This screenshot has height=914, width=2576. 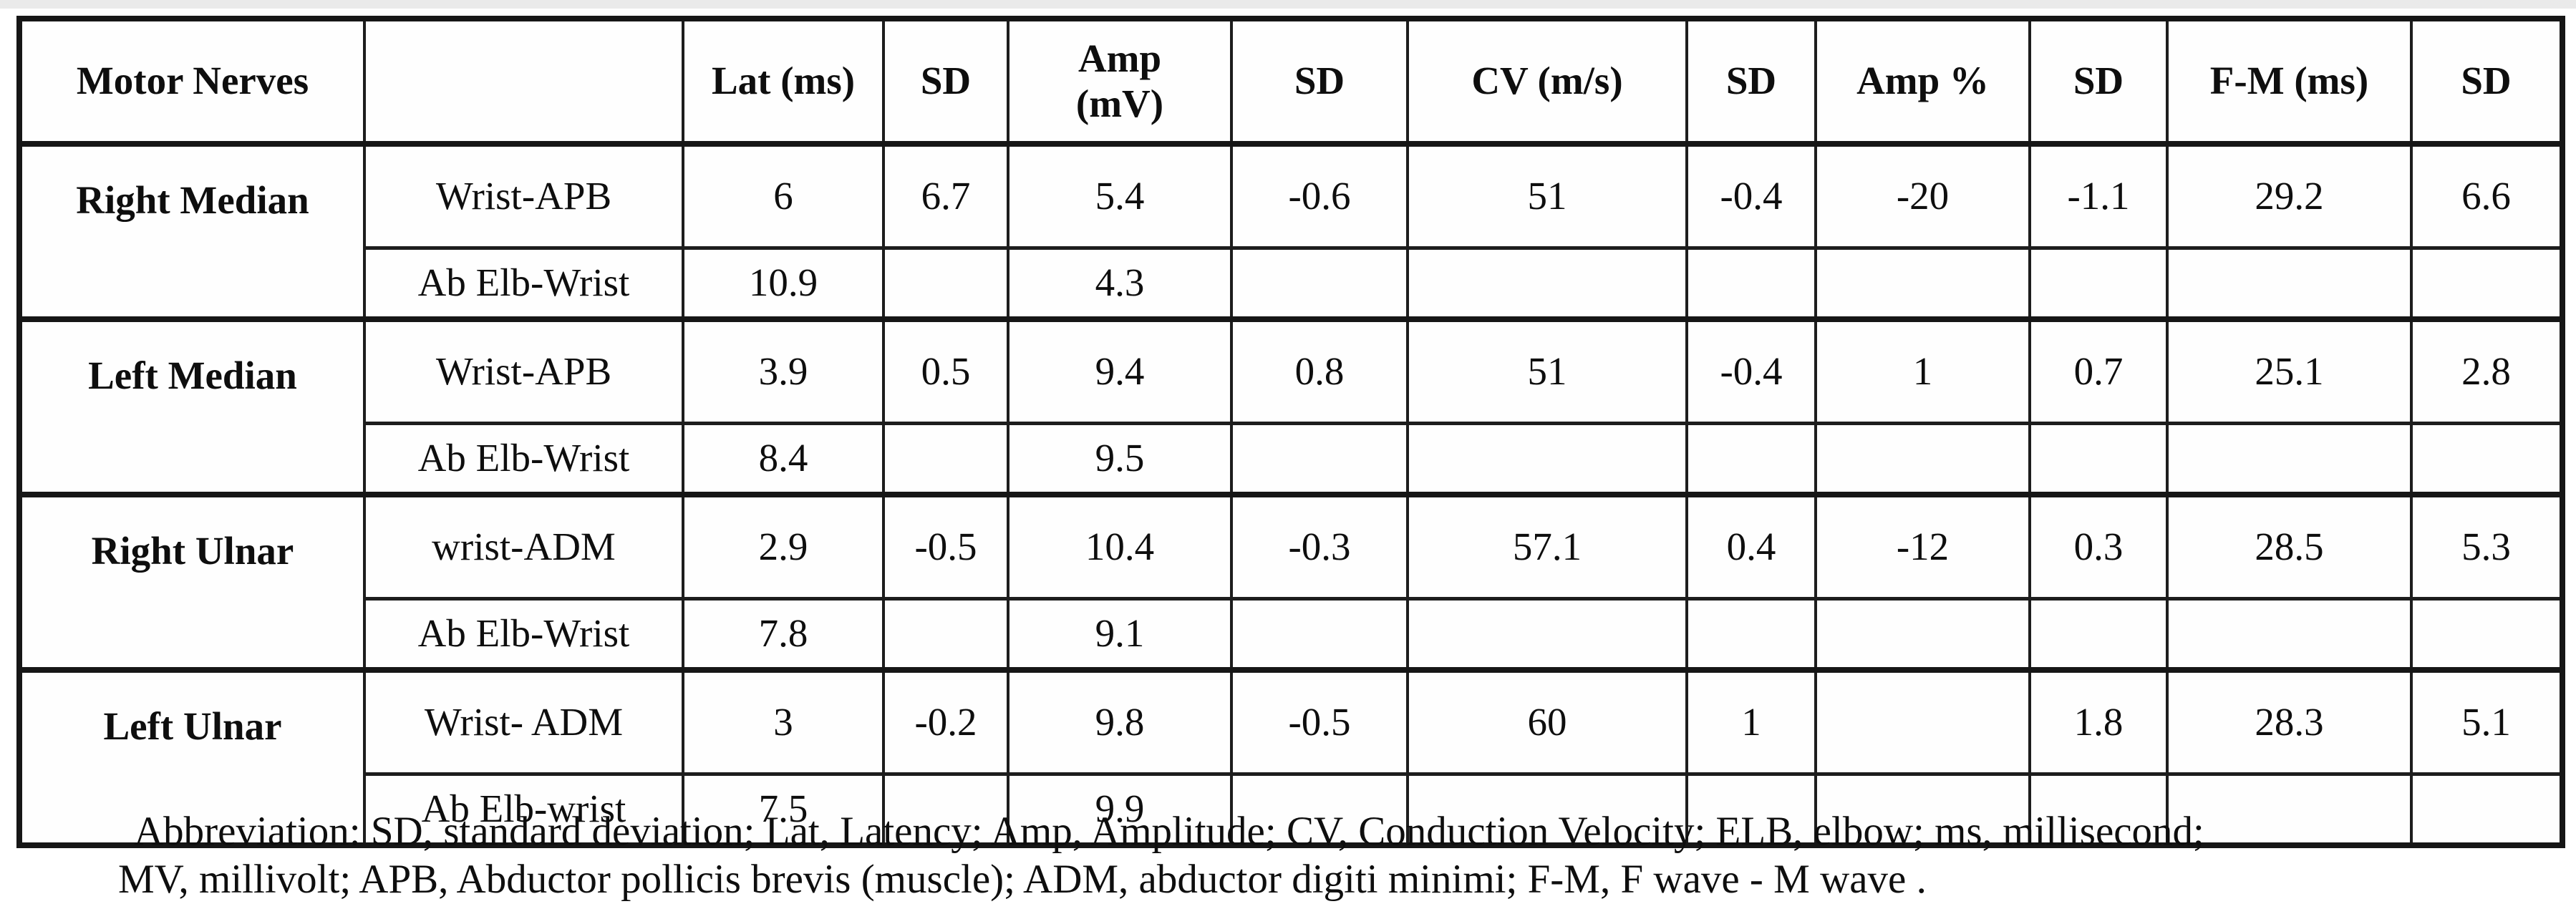 I want to click on value-cell: 10.9, so click(x=784, y=283).